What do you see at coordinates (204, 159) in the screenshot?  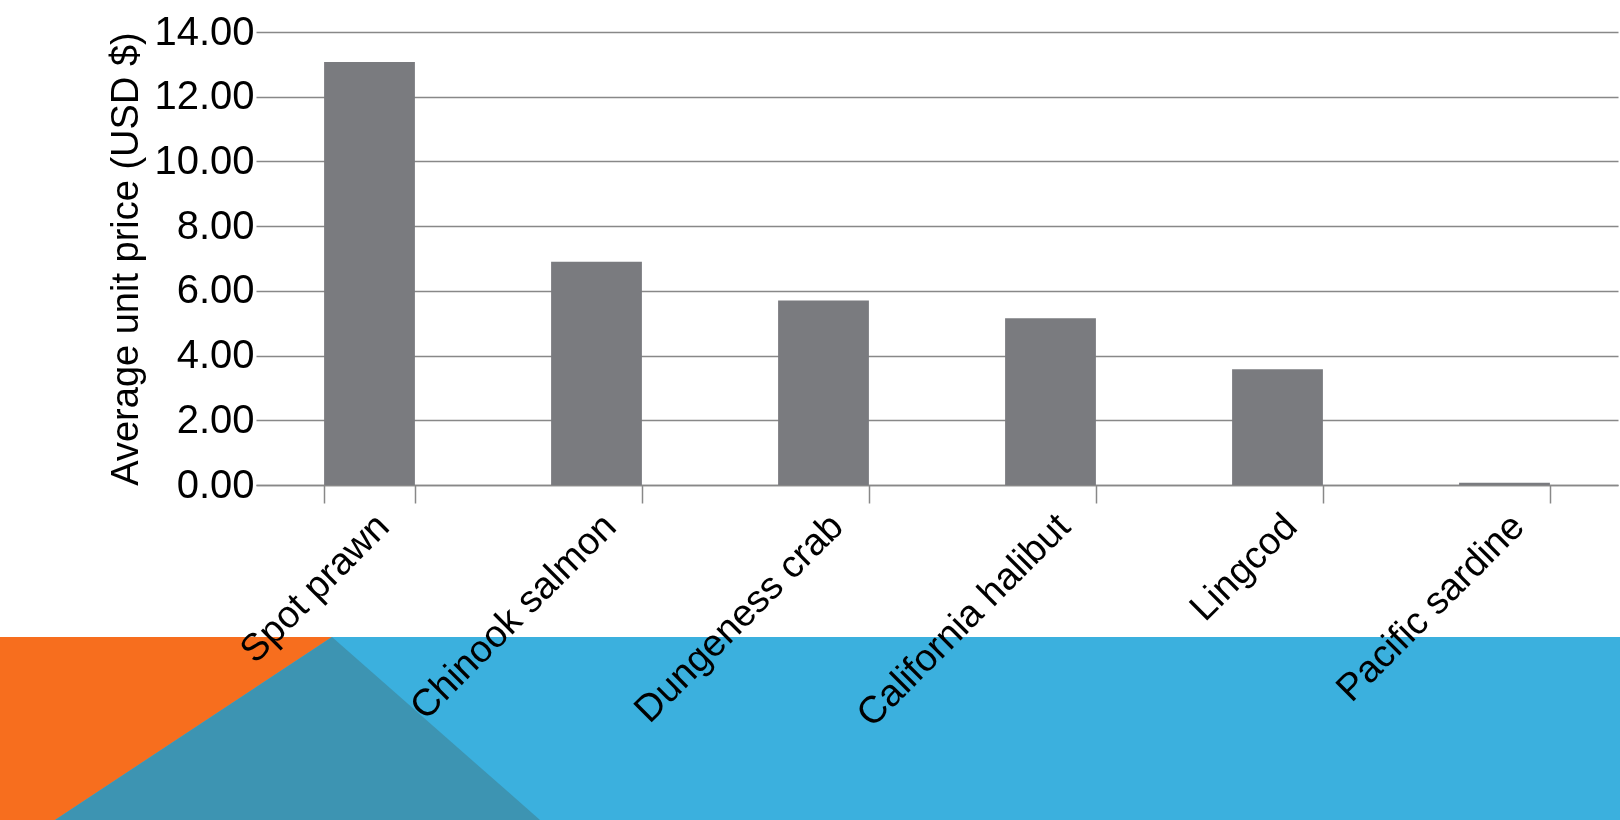 I see `y-tick-label: 10.00` at bounding box center [204, 159].